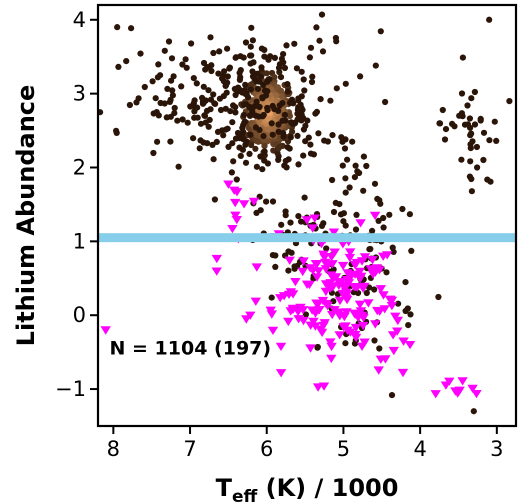 The height and width of the screenshot is (503, 523). I want to click on y-tick-label: 2, so click(79, 167).